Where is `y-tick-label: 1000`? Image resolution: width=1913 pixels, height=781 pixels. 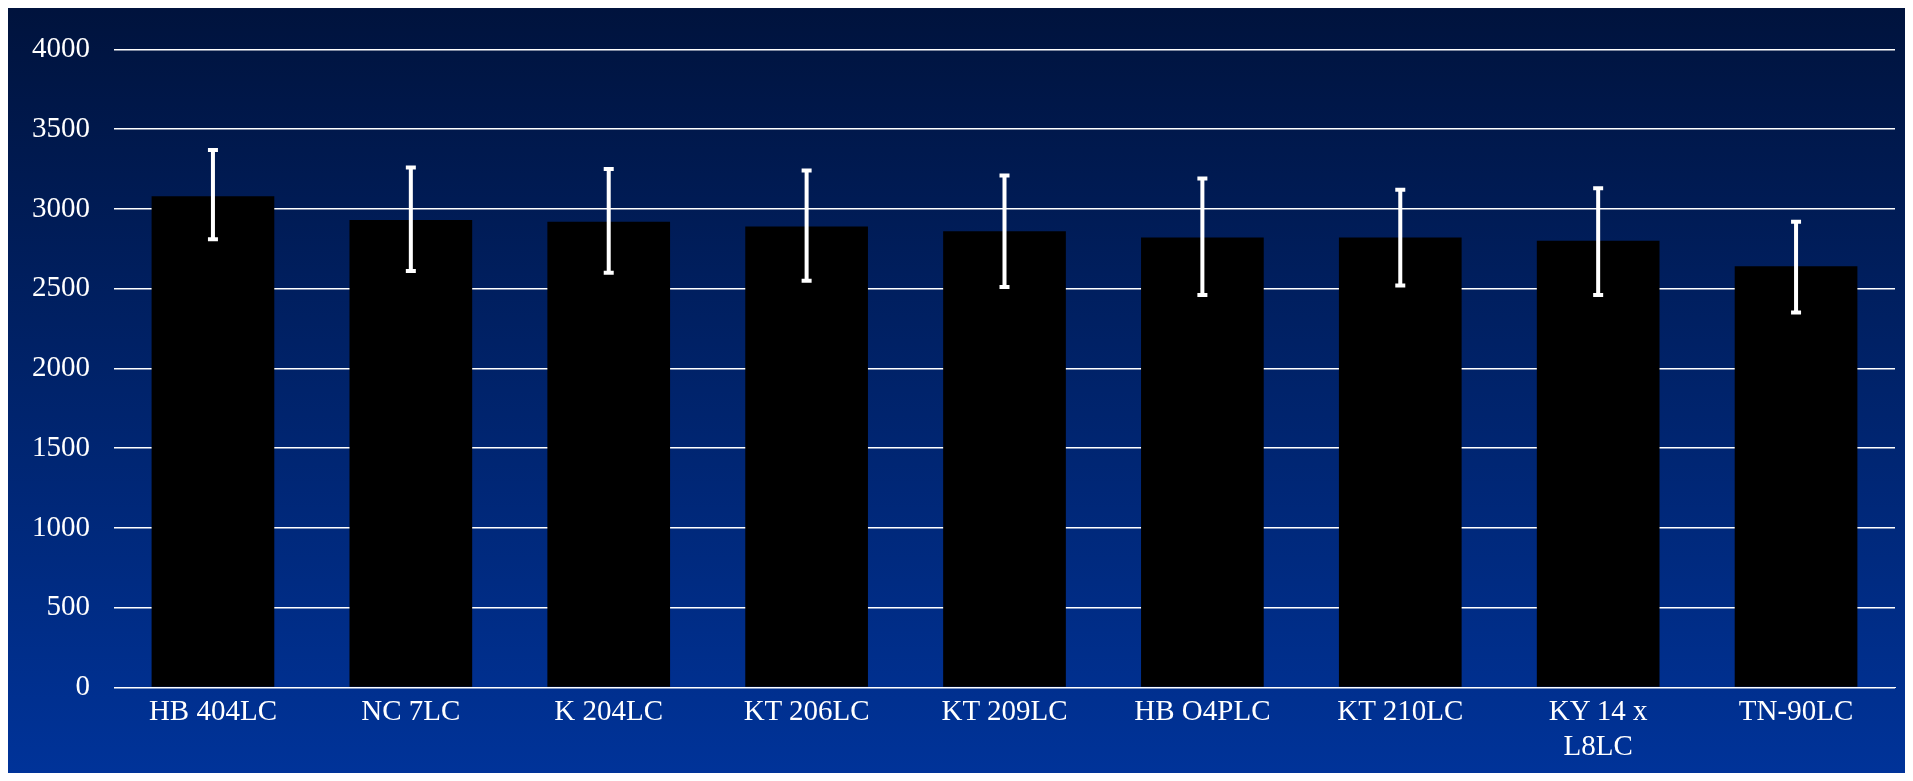
y-tick-label: 1000 is located at coordinates (61, 525).